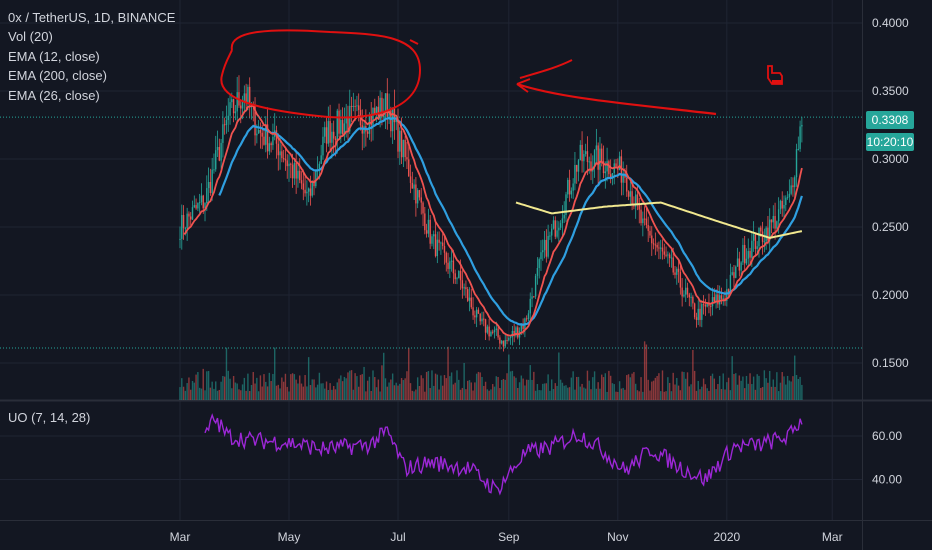 This screenshot has height=550, width=932. What do you see at coordinates (890, 227) in the screenshot?
I see `price-tick-label: 0.2500` at bounding box center [890, 227].